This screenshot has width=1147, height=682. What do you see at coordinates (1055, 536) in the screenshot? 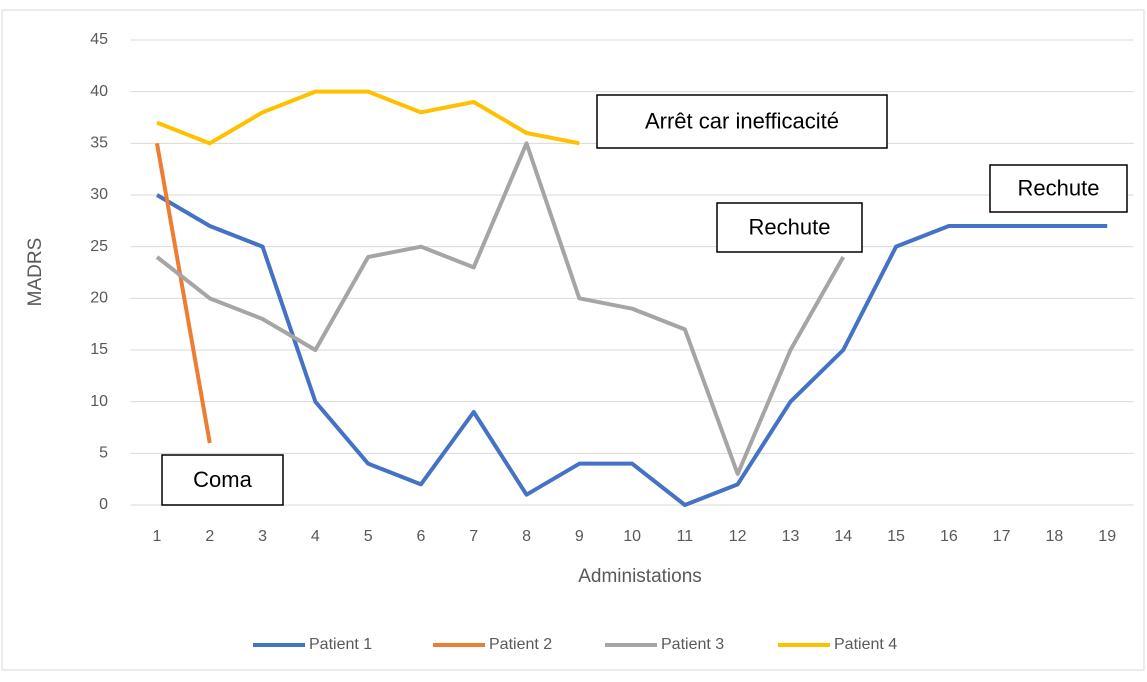
I see `x-tick-label: 18` at bounding box center [1055, 536].